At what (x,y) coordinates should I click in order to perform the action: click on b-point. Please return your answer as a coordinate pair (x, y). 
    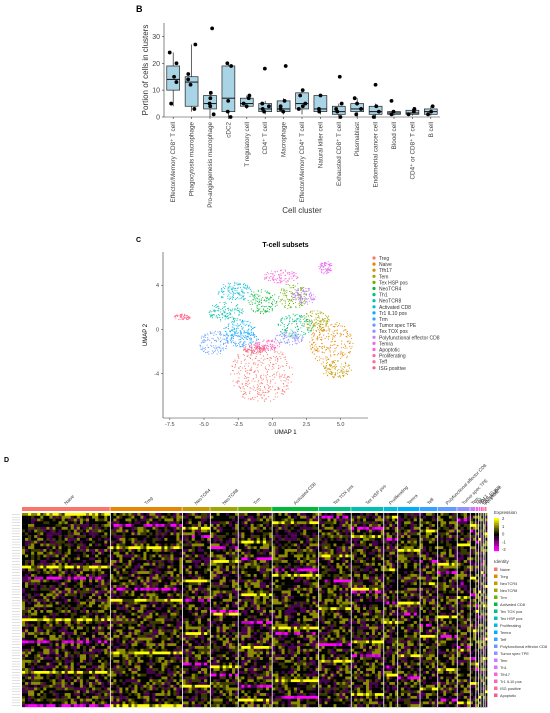
    Looking at the image, I should click on (391, 114).